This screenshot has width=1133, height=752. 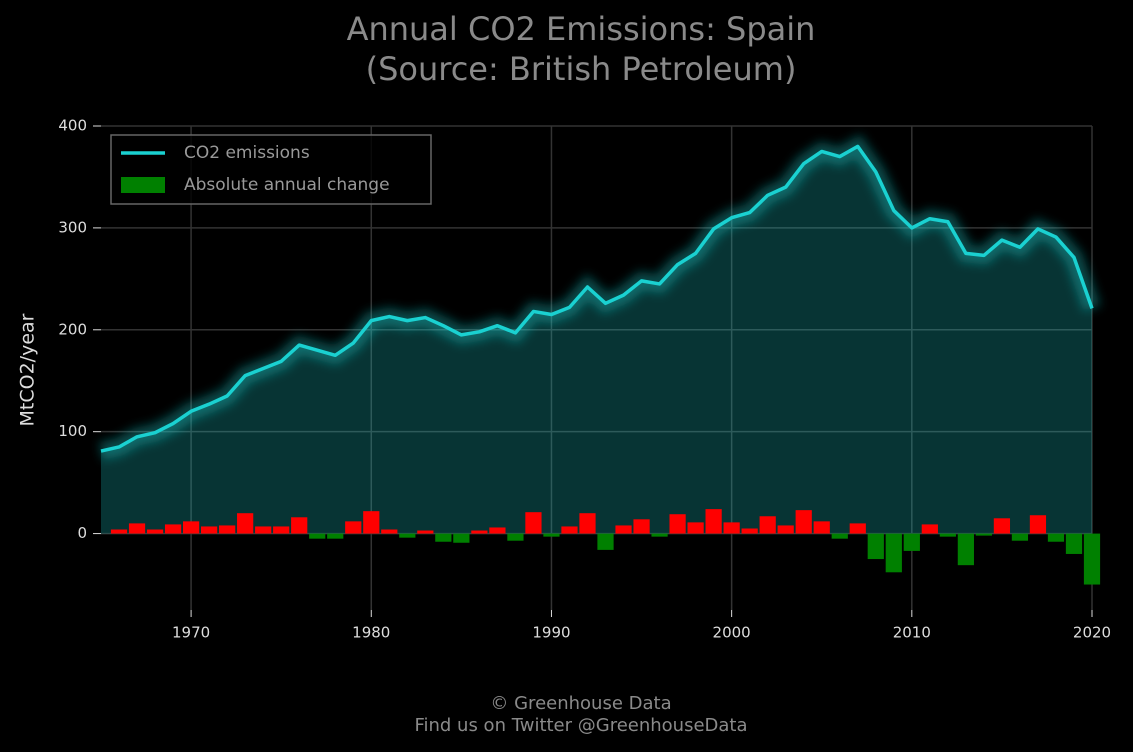 I want to click on y-tick-label: 400, so click(x=72, y=126).